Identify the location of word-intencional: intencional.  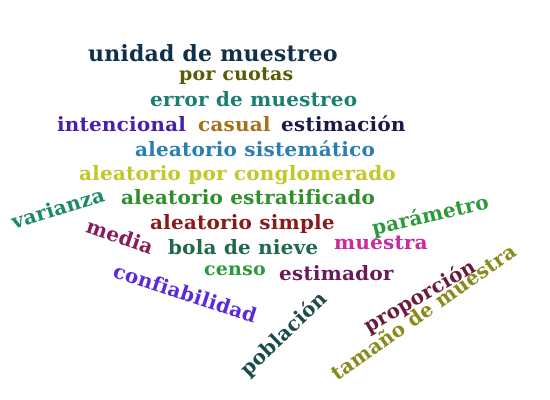
(122, 124).